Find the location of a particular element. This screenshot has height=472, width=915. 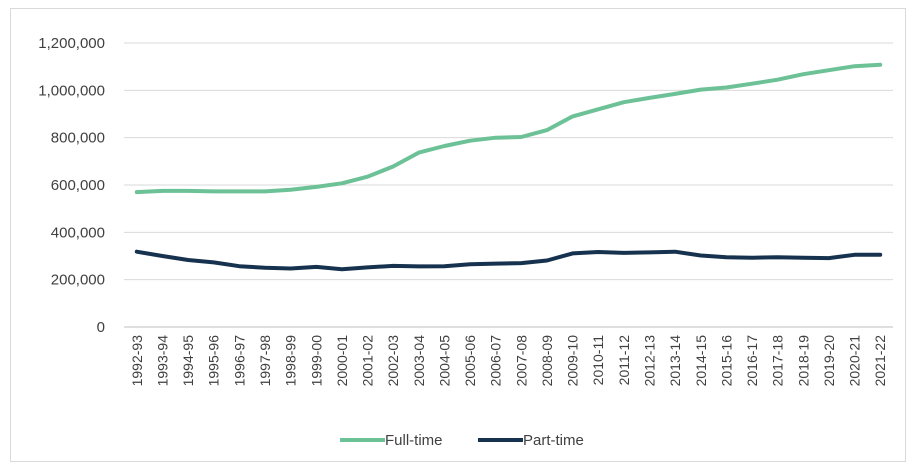

x-tick-label: 1993-94 is located at coordinates (162, 361).